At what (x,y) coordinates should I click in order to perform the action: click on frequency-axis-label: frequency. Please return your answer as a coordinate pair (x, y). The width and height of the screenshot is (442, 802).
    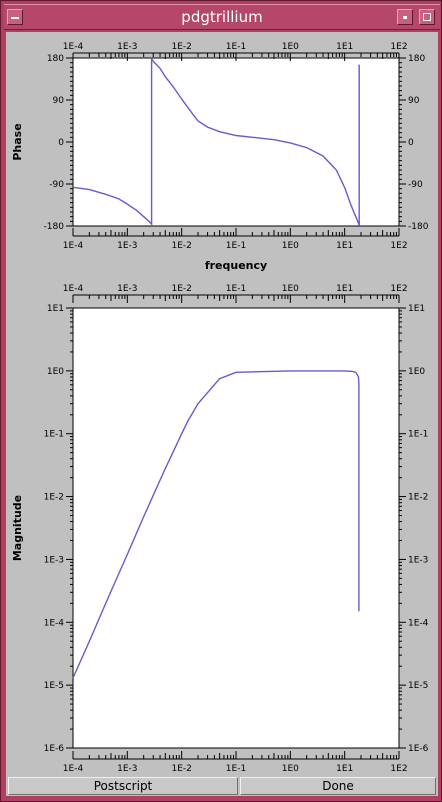
    Looking at the image, I should click on (236, 265).